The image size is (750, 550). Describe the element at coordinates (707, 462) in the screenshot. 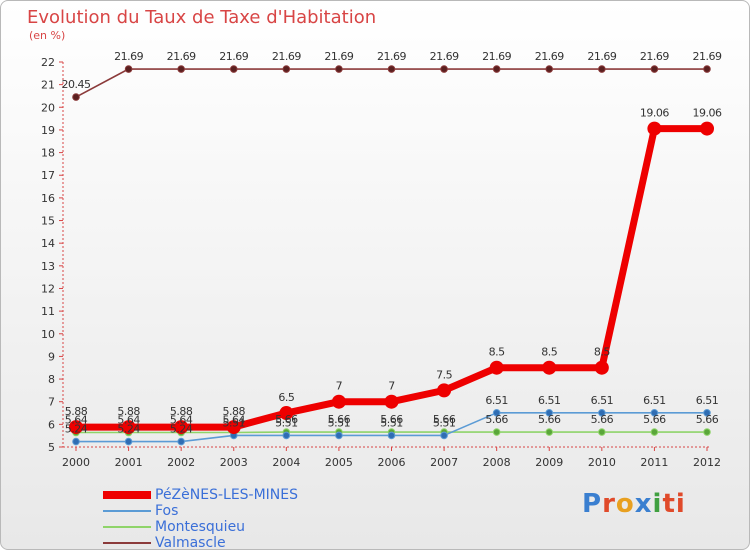

I see `x-tick-label: 2012` at that location.